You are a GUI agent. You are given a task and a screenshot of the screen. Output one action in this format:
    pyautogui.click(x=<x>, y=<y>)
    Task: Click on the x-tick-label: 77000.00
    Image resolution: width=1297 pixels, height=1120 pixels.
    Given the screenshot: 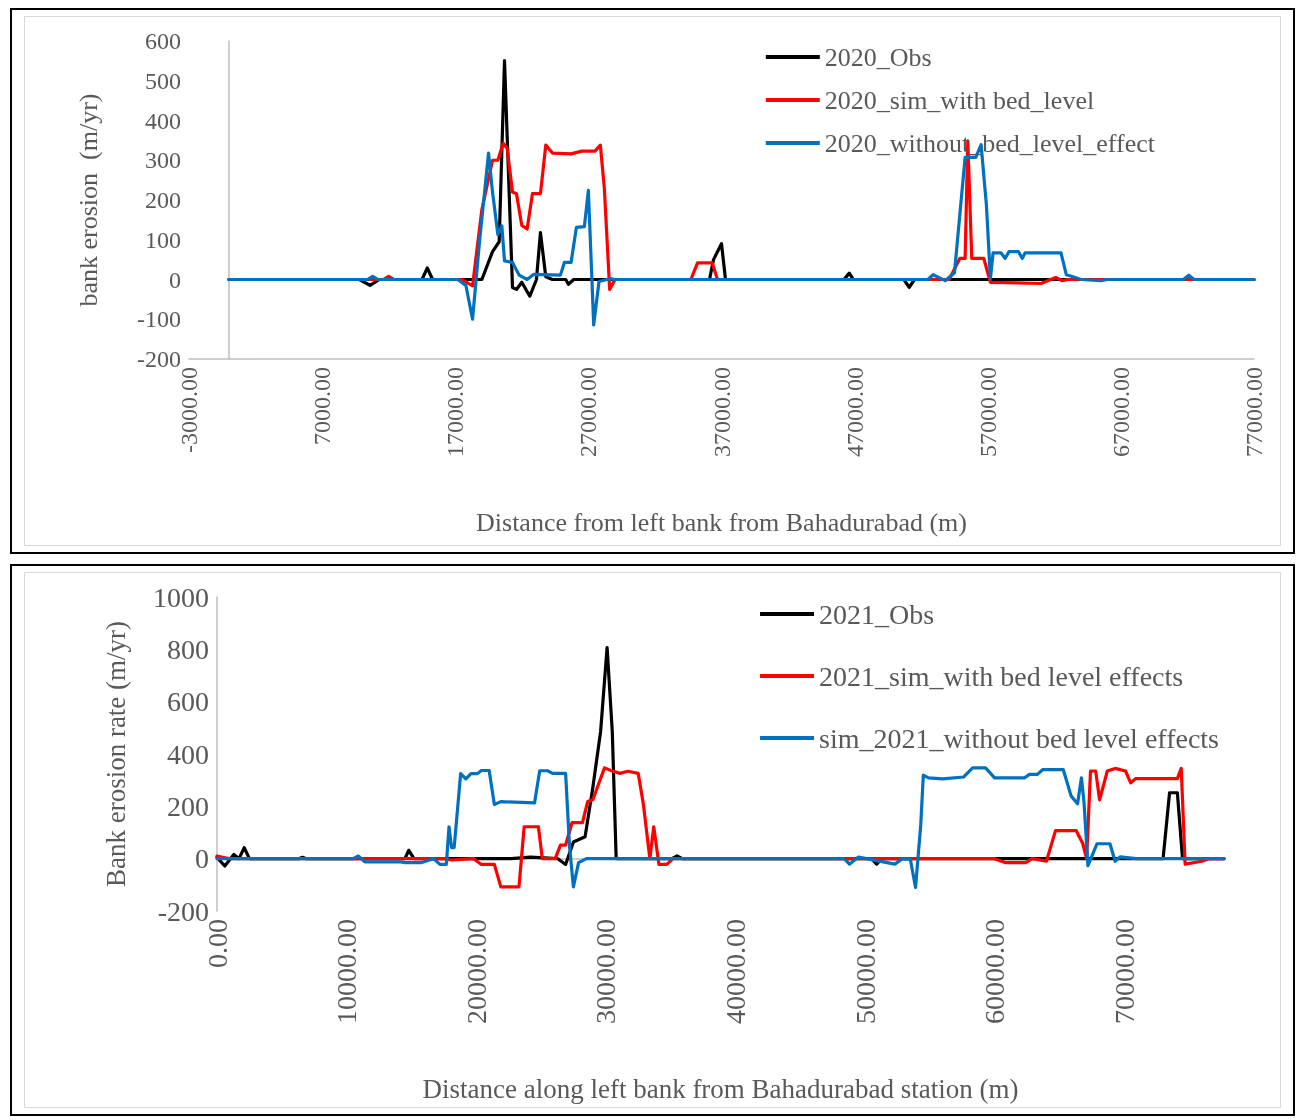 What is the action you would take?
    pyautogui.click(x=1254, y=412)
    